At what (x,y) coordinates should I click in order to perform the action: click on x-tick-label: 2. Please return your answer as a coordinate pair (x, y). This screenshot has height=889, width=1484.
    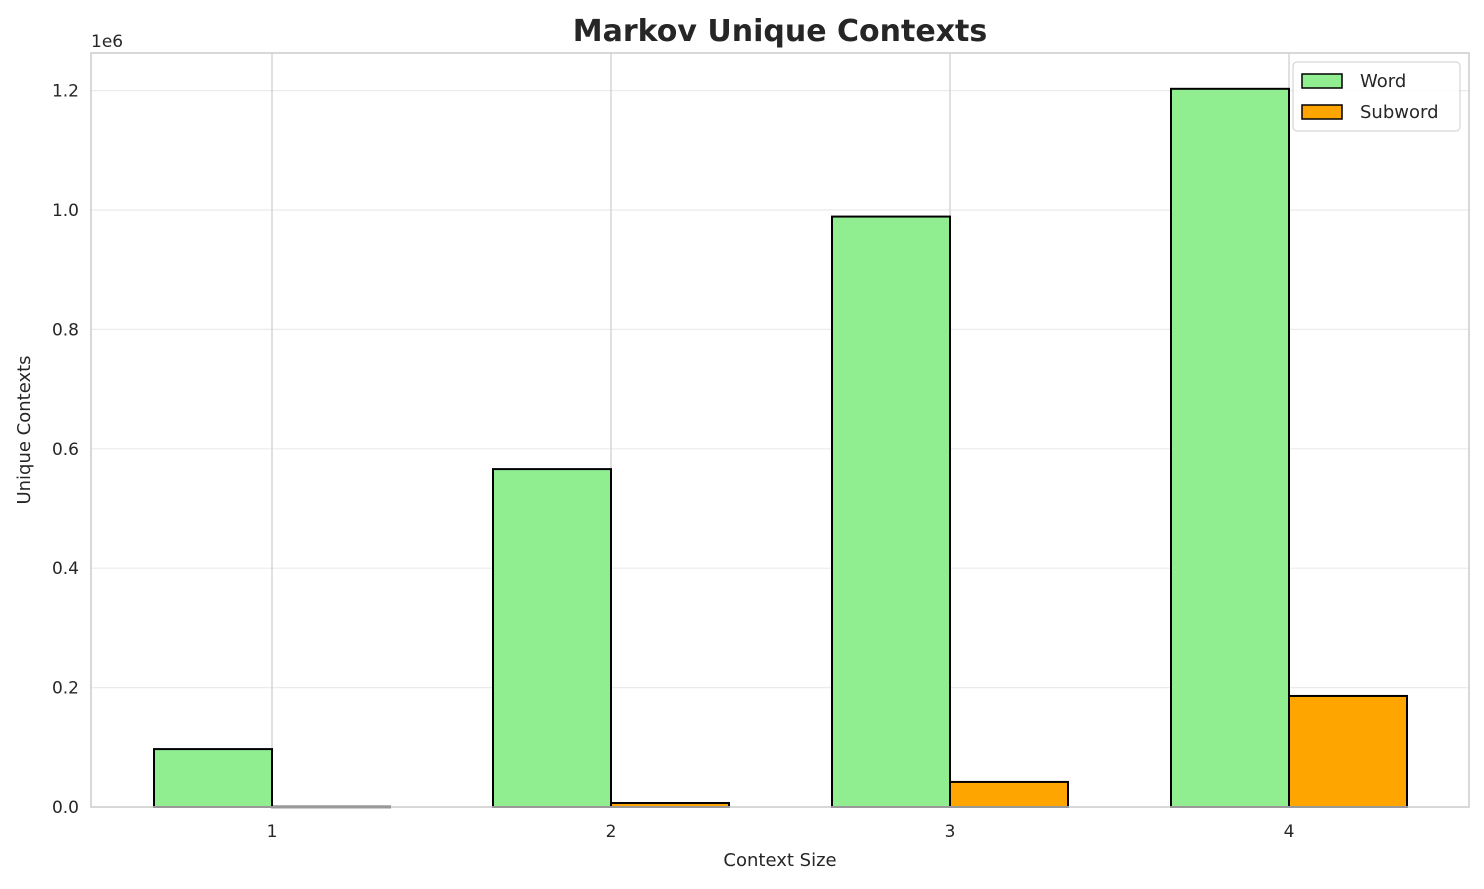
    Looking at the image, I should click on (611, 832).